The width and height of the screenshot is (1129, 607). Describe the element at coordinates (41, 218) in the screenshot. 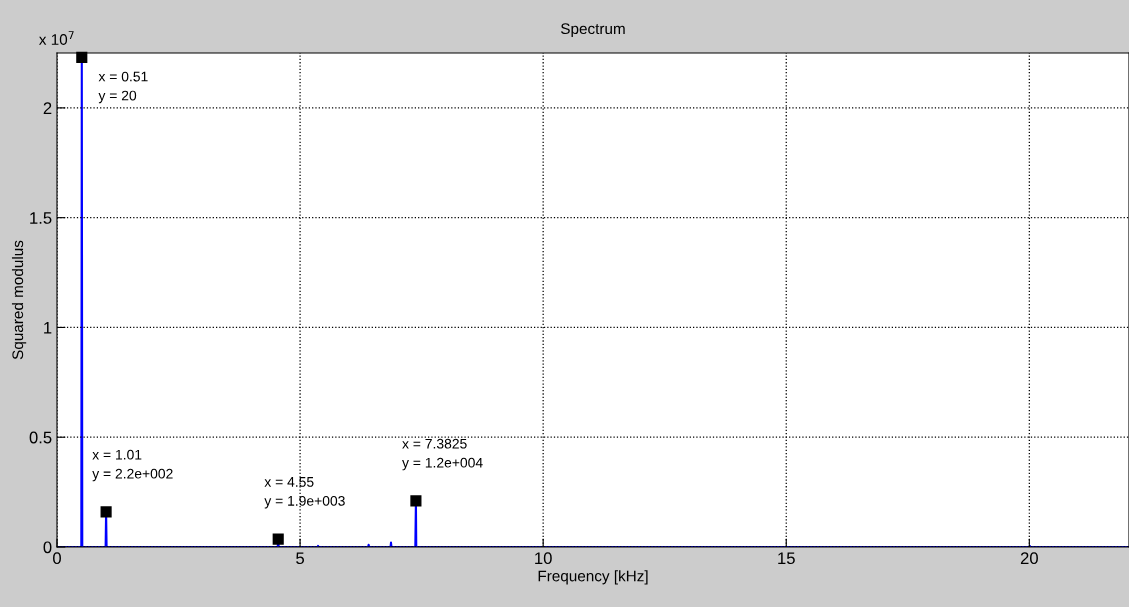

I see `y-tick-label: 1.5` at that location.